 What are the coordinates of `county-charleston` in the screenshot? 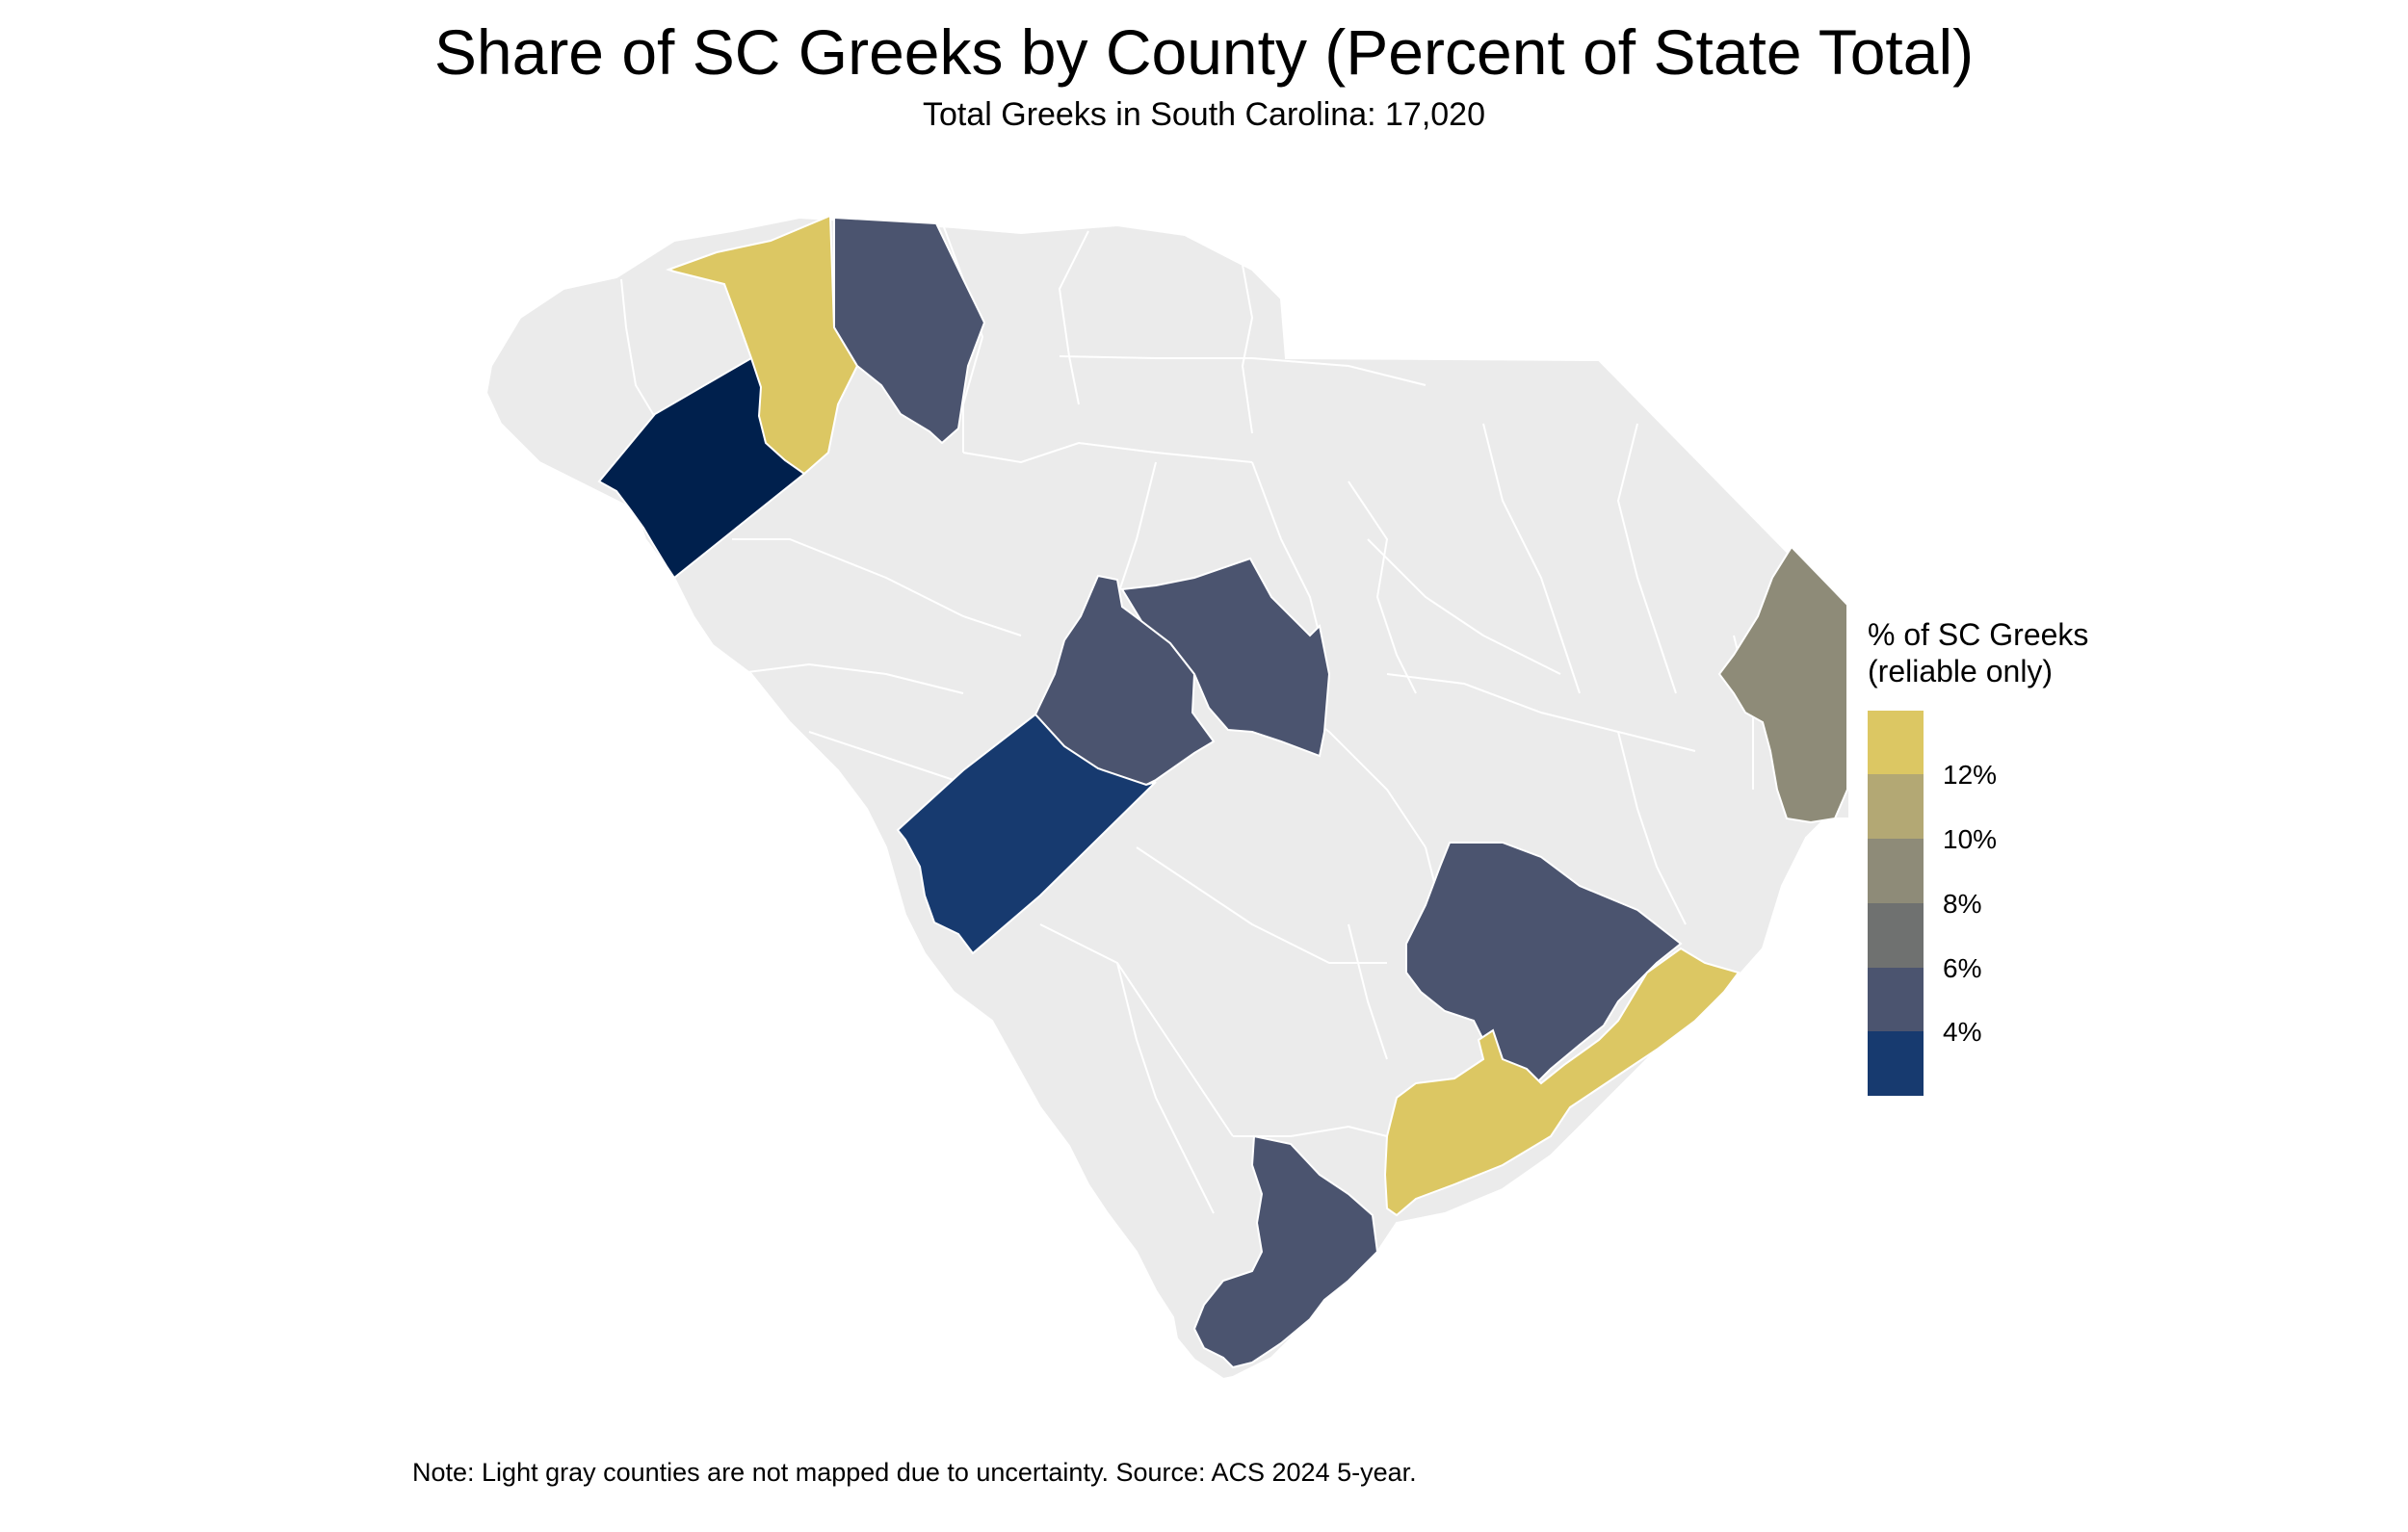 It's located at (1562, 1082).